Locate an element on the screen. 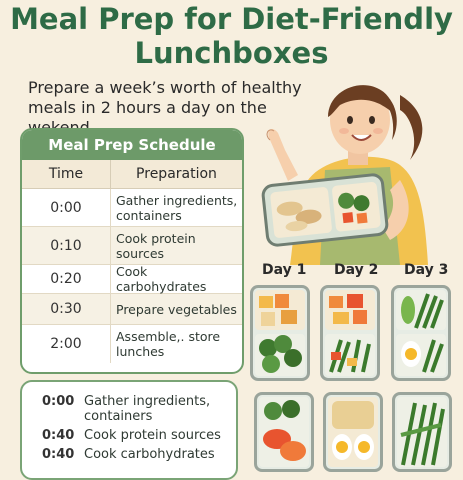  schedule-header-row: Time Preparation is located at coordinates (132, 174).